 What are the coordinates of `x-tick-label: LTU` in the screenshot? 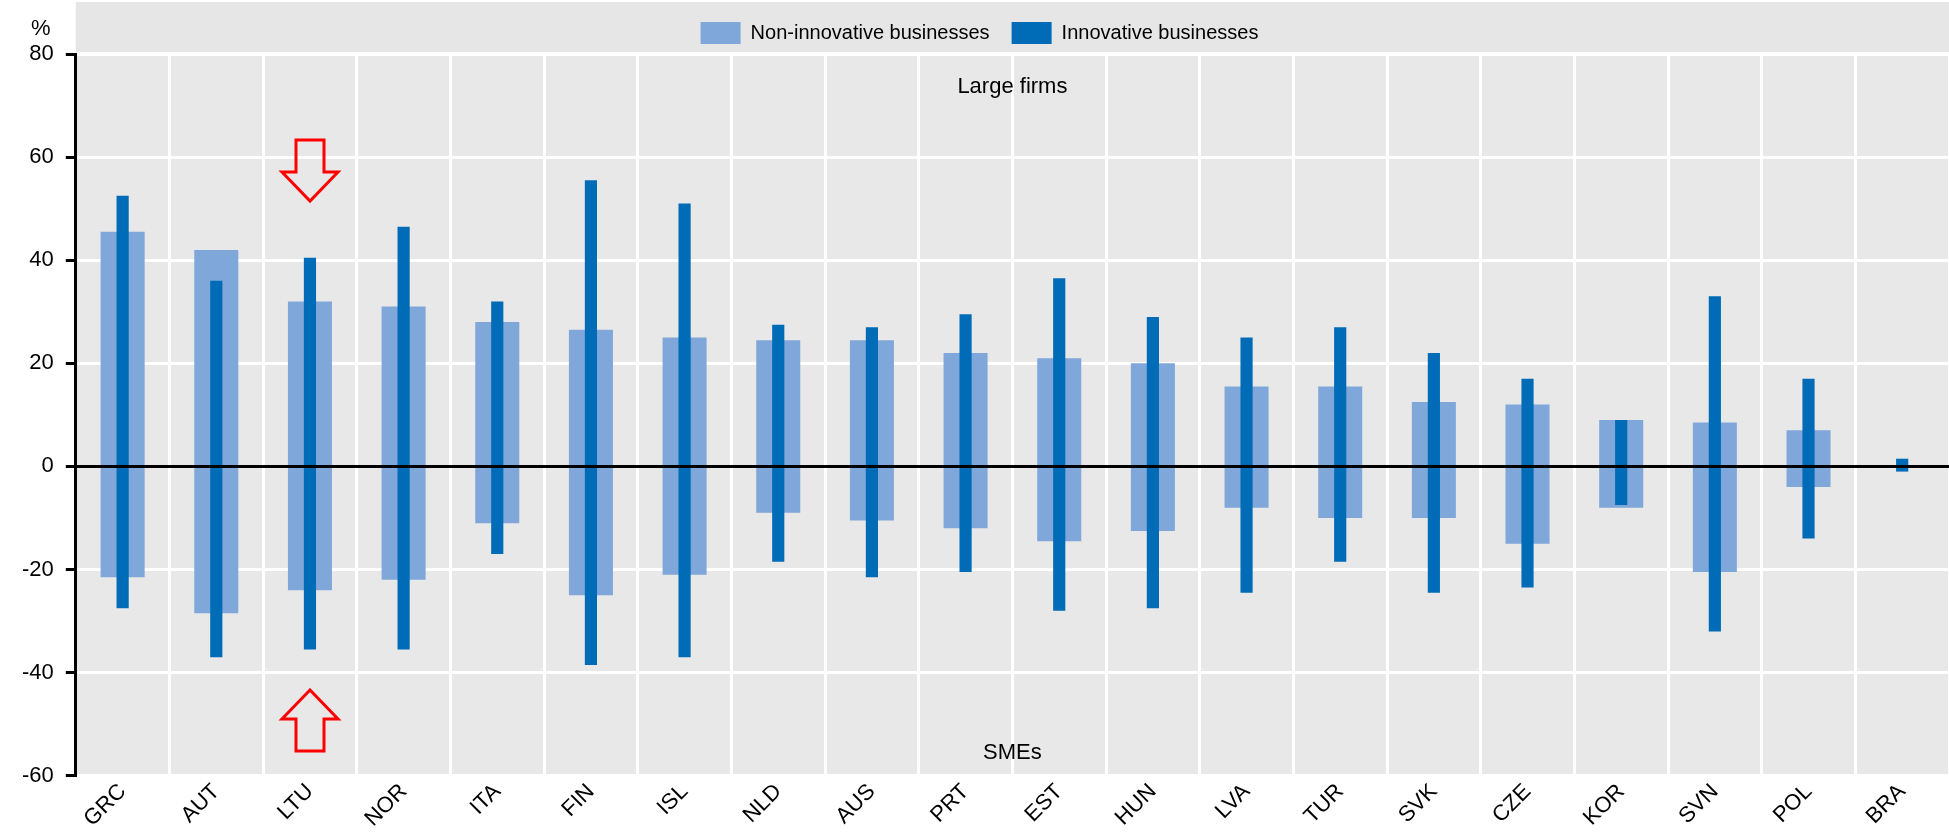 It's located at (294, 801).